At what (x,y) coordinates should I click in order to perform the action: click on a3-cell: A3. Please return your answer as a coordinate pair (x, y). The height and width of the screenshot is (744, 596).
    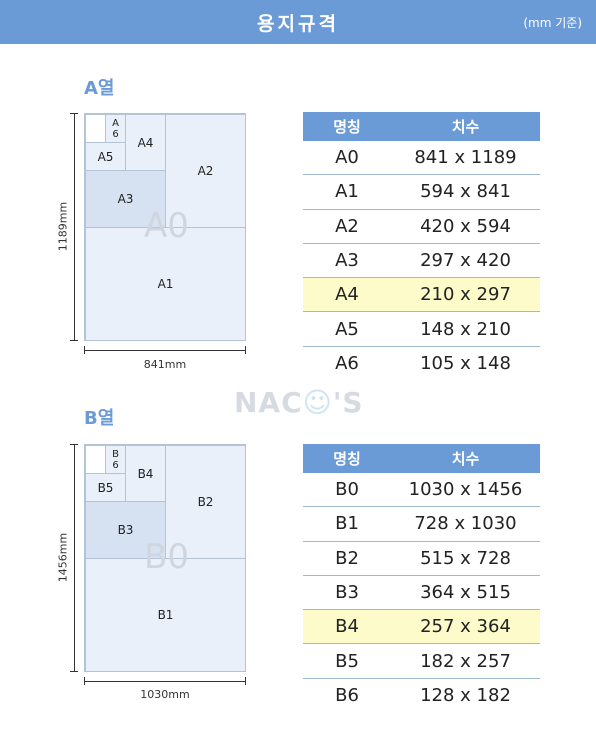
    Looking at the image, I should click on (125, 199).